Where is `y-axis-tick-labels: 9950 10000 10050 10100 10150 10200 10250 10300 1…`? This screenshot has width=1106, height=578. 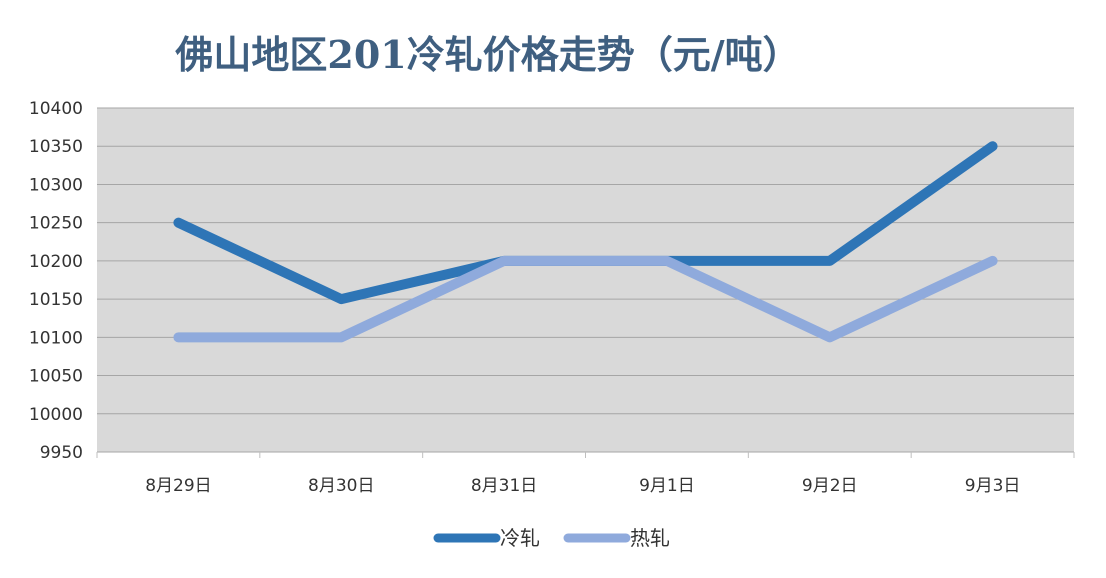
y-axis-tick-labels: 9950 10000 10050 10100 10150 10200 10250 10300 1… is located at coordinates (56, 281).